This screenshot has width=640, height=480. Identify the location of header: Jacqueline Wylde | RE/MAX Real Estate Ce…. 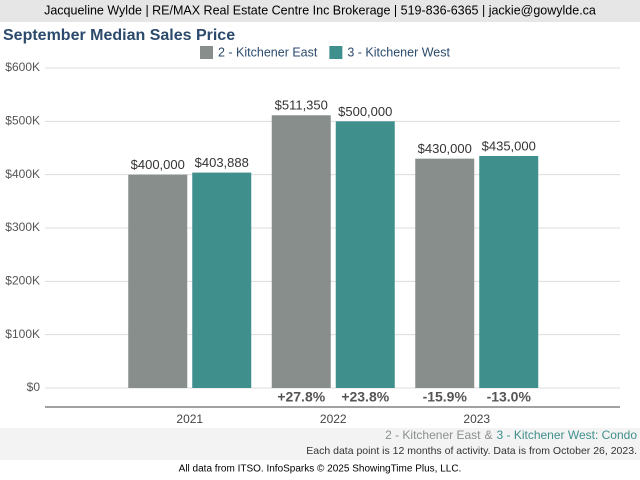
(320, 10).